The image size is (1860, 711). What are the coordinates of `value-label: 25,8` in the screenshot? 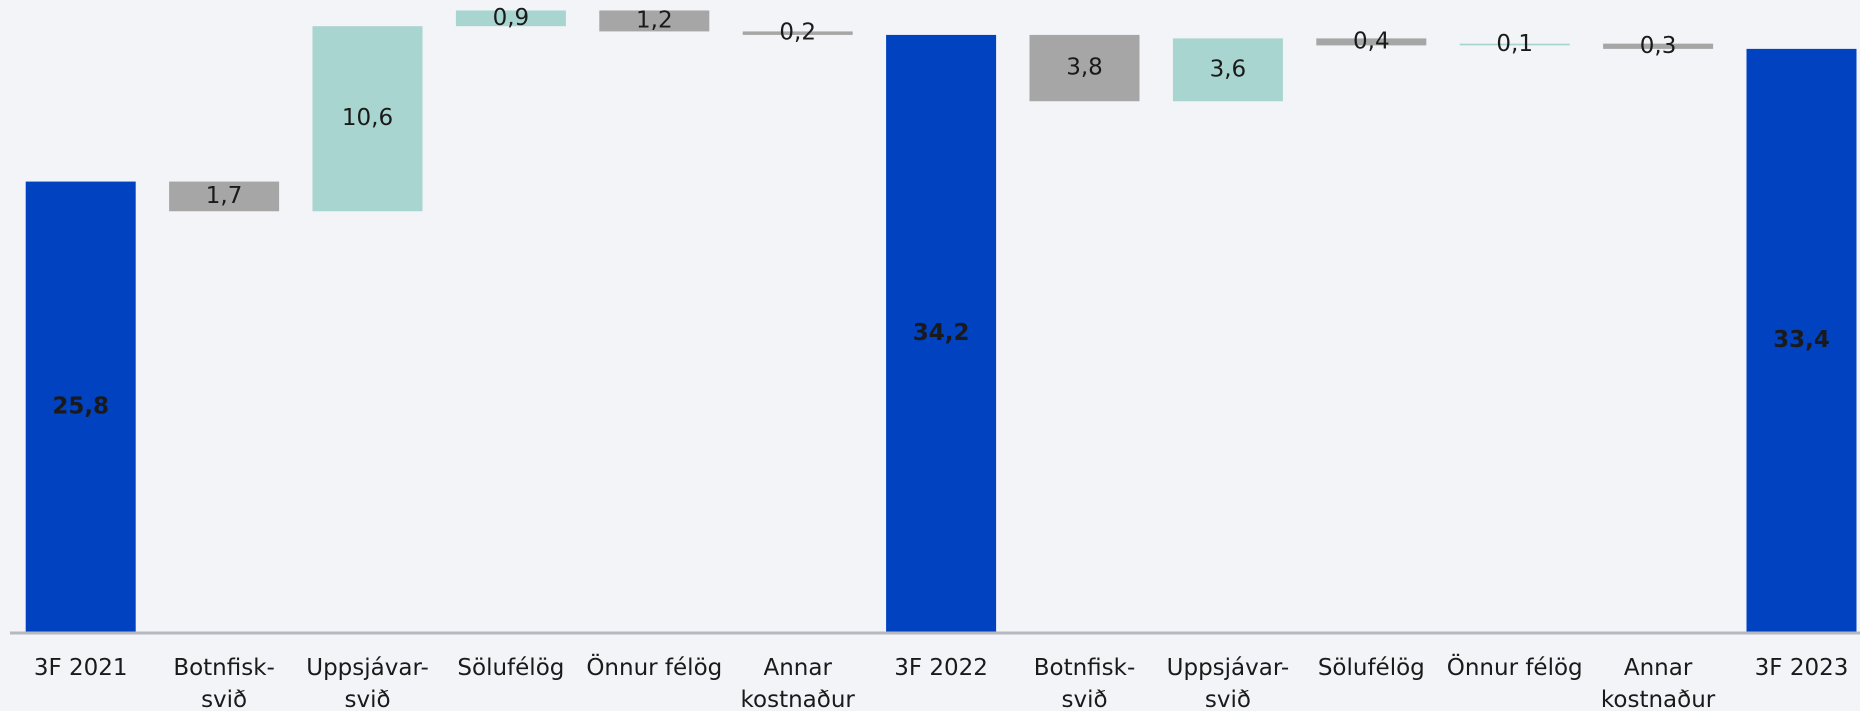 It's located at (80, 406).